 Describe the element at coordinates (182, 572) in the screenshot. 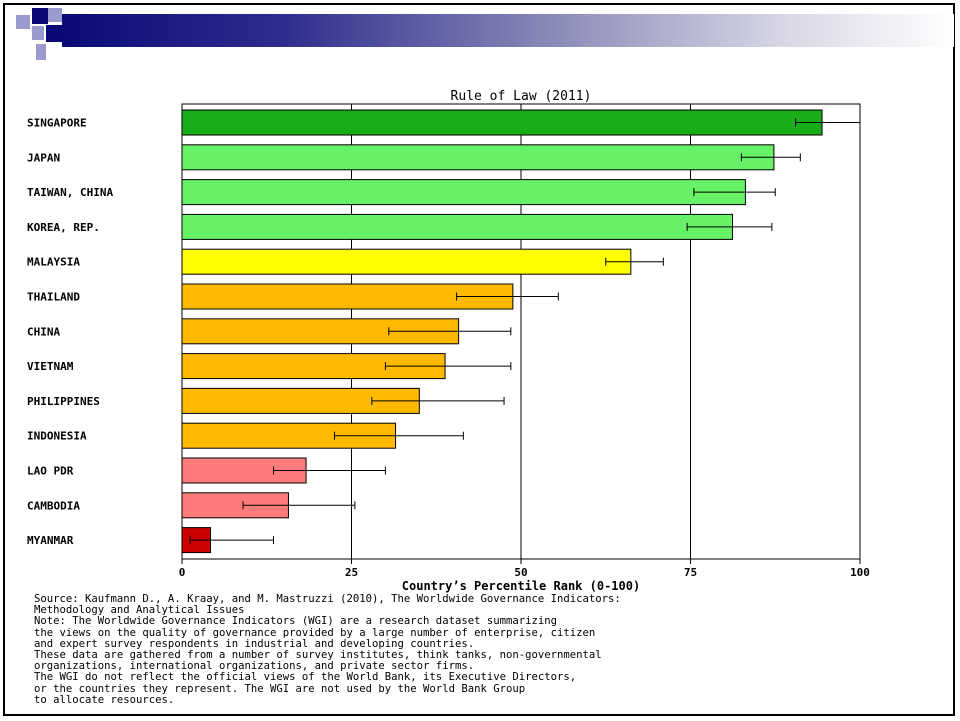

I see `x-tick-label-0: 0` at that location.